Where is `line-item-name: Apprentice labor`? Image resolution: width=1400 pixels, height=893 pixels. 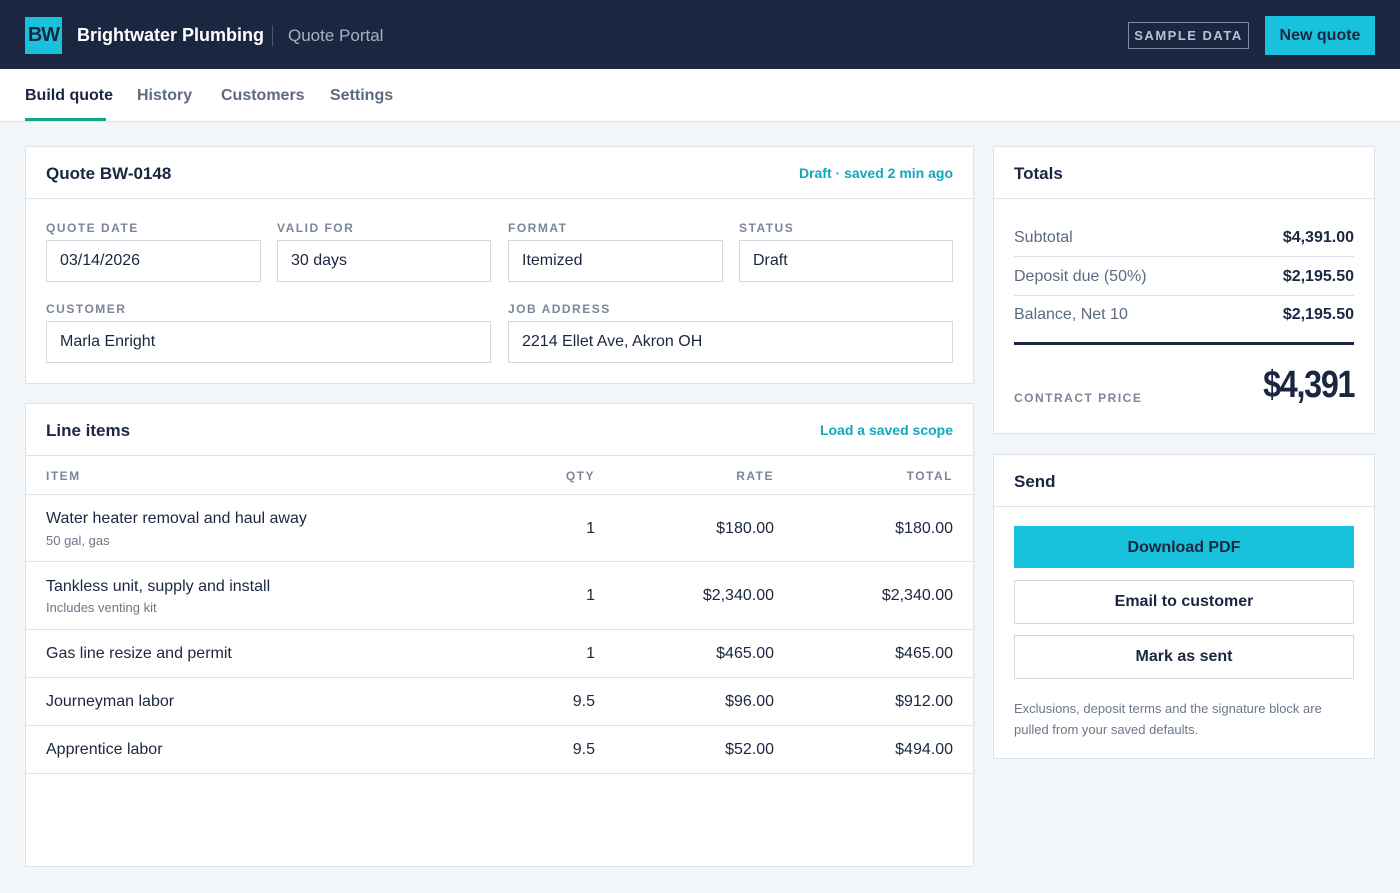
line-item-name: Apprentice labor is located at coordinates (104, 749).